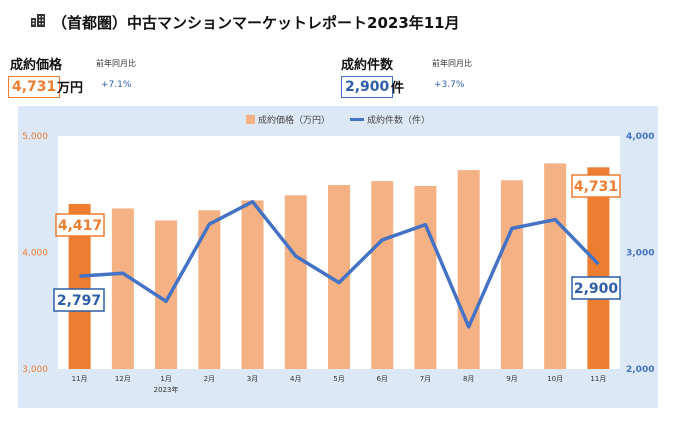  I want to click on y-right-tick-label: 4,000, so click(640, 137).